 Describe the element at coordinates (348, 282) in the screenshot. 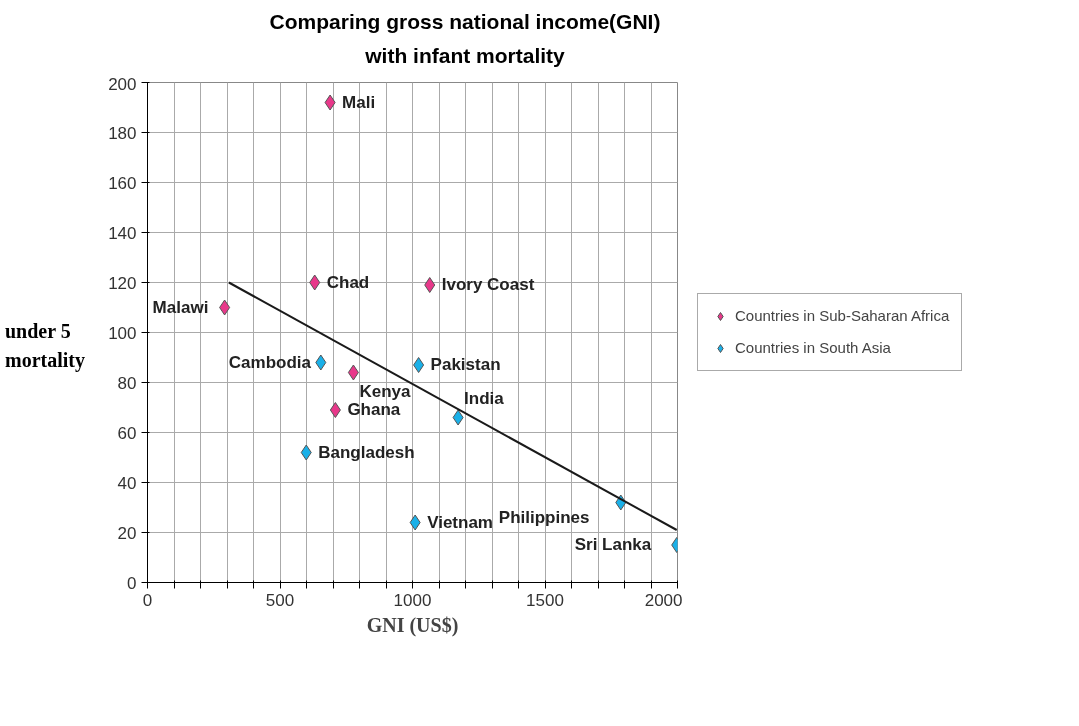

I see `data-label: Chad` at that location.